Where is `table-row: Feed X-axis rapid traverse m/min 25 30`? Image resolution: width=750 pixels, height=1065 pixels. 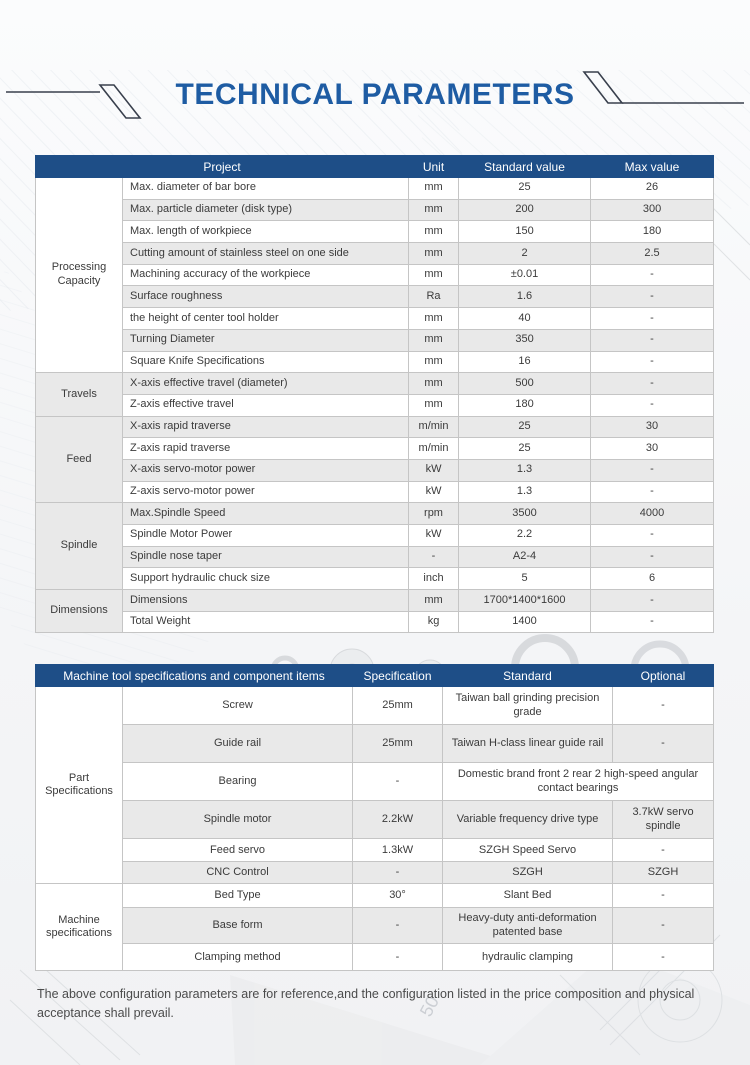 table-row: Feed X-axis rapid traverse m/min 25 30 is located at coordinates (375, 459).